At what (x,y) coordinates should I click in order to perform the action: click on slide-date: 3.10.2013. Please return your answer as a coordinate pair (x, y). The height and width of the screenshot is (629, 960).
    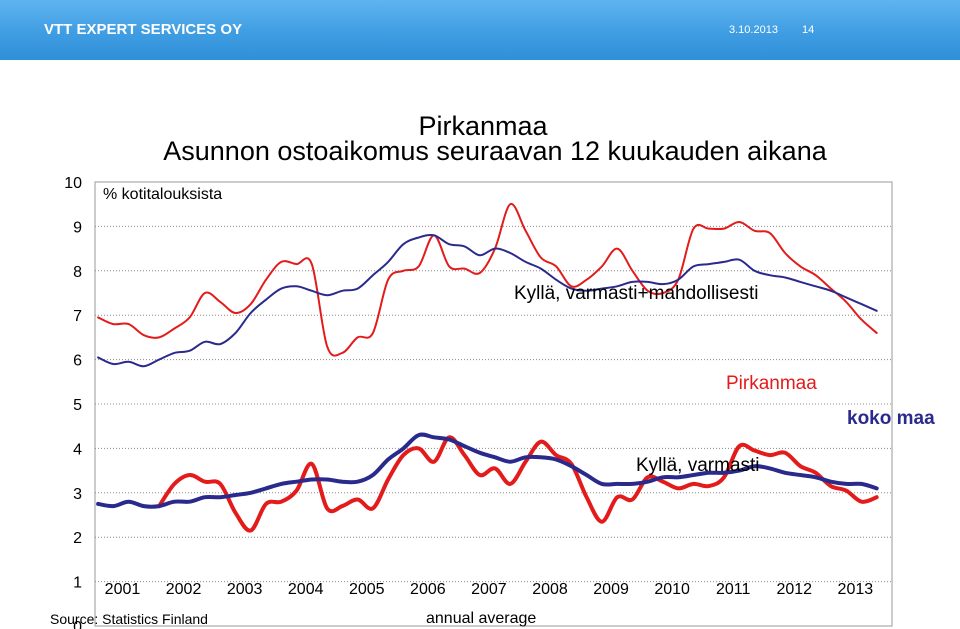
    Looking at the image, I should click on (753, 30).